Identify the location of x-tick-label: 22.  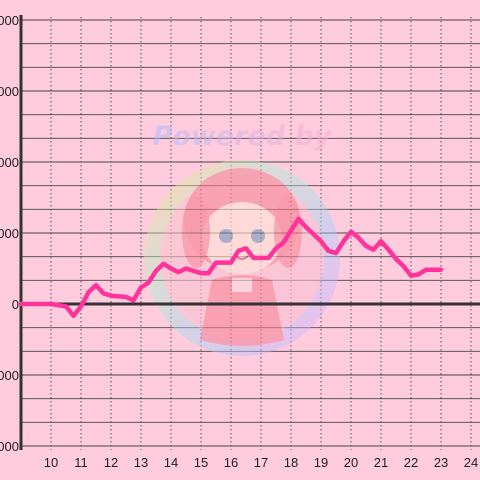
(411, 462).